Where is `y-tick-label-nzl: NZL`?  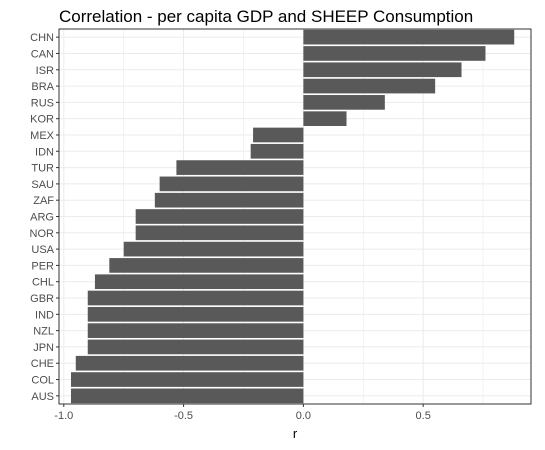
y-tick-label-nzl: NZL is located at coordinates (43, 332).